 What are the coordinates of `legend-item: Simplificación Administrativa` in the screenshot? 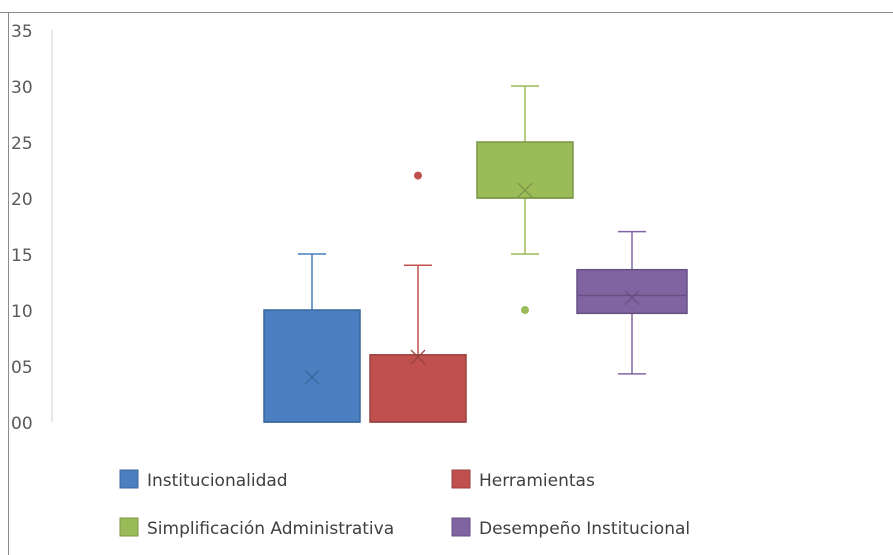 It's located at (256, 528).